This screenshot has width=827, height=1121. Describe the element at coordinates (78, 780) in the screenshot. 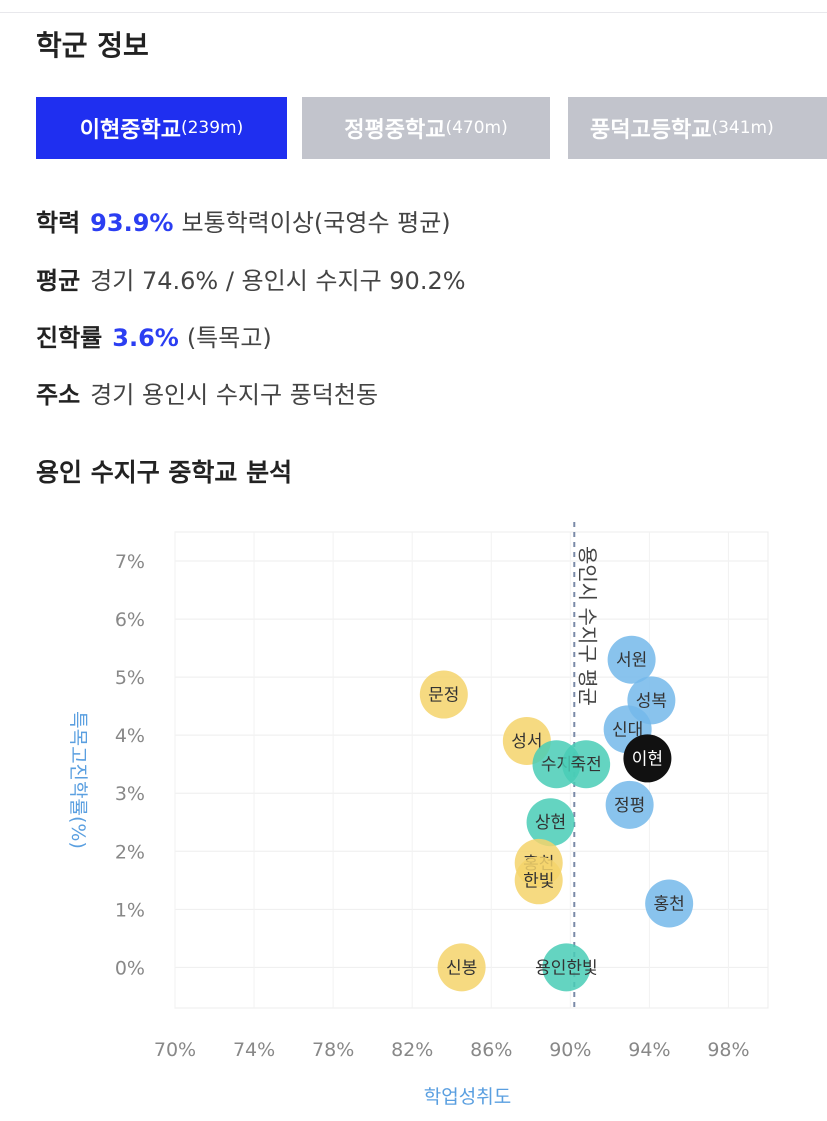

I see `y-axis-label: 특목고진학률(%)` at that location.